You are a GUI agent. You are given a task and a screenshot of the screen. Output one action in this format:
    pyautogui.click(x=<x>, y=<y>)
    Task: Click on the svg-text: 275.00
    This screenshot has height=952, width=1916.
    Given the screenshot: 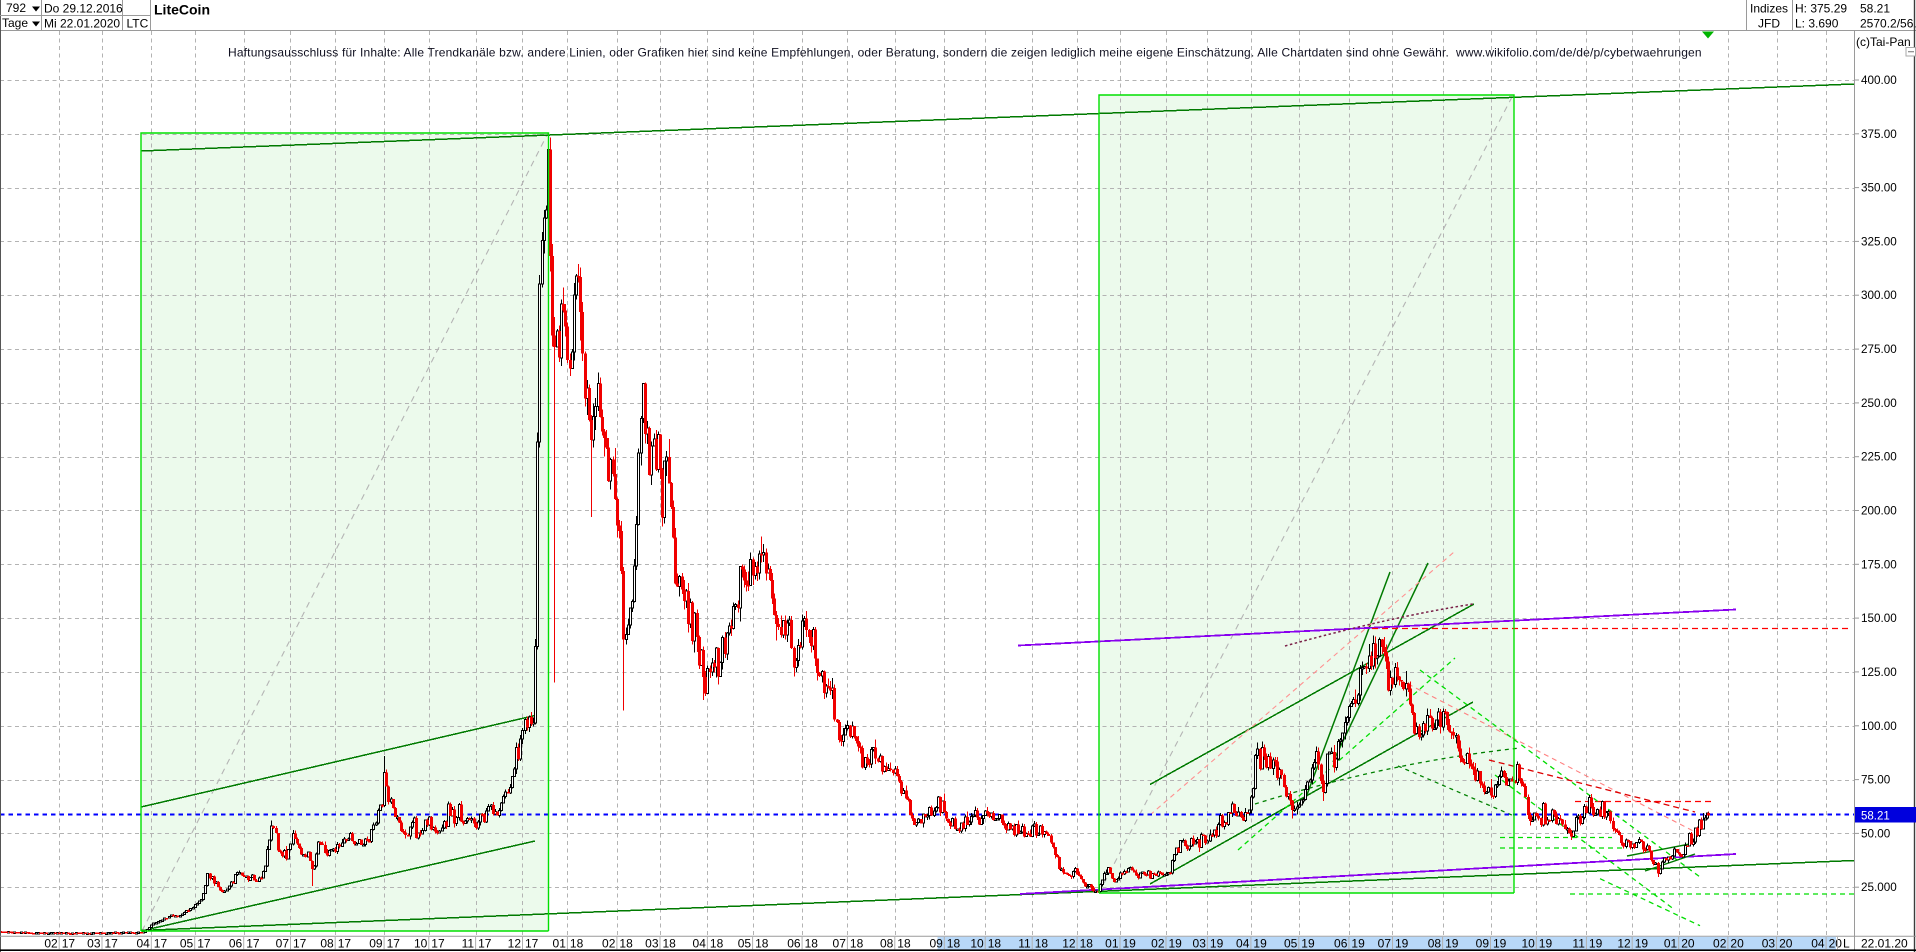 What is the action you would take?
    pyautogui.click(x=1879, y=349)
    